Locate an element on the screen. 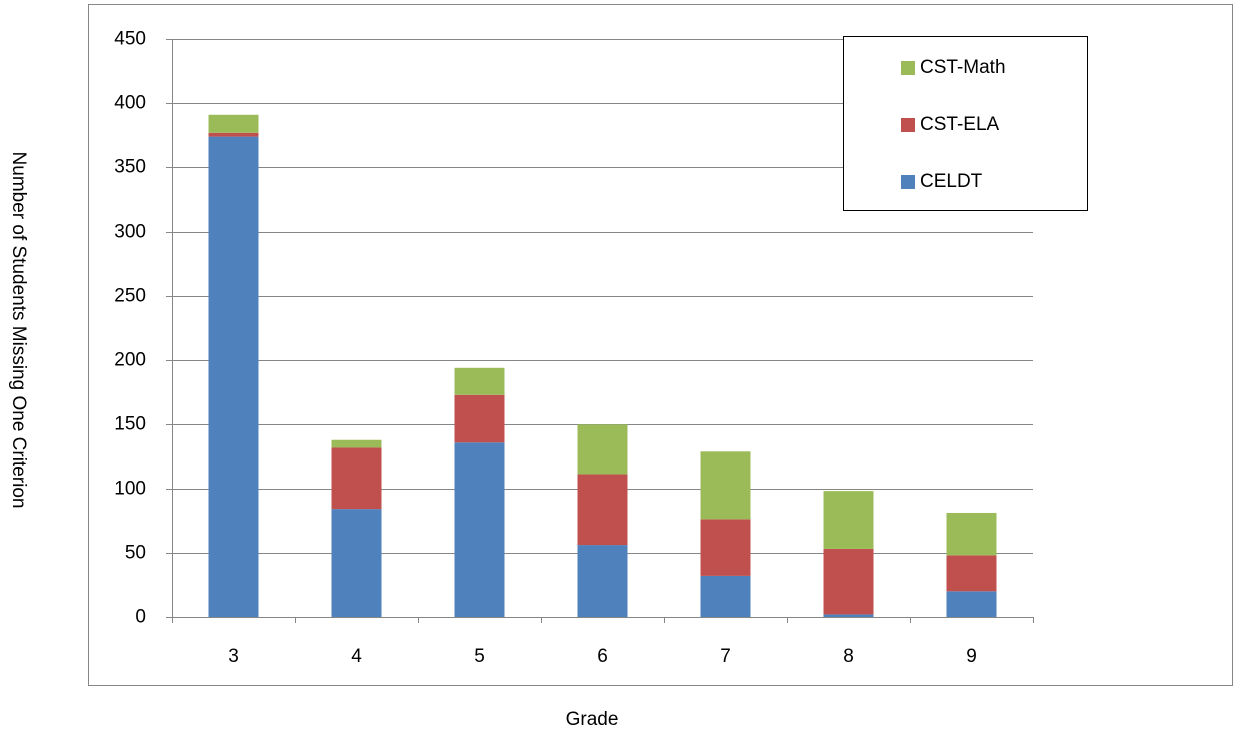 The height and width of the screenshot is (738, 1235). y-tick-label: 0 is located at coordinates (140, 617).